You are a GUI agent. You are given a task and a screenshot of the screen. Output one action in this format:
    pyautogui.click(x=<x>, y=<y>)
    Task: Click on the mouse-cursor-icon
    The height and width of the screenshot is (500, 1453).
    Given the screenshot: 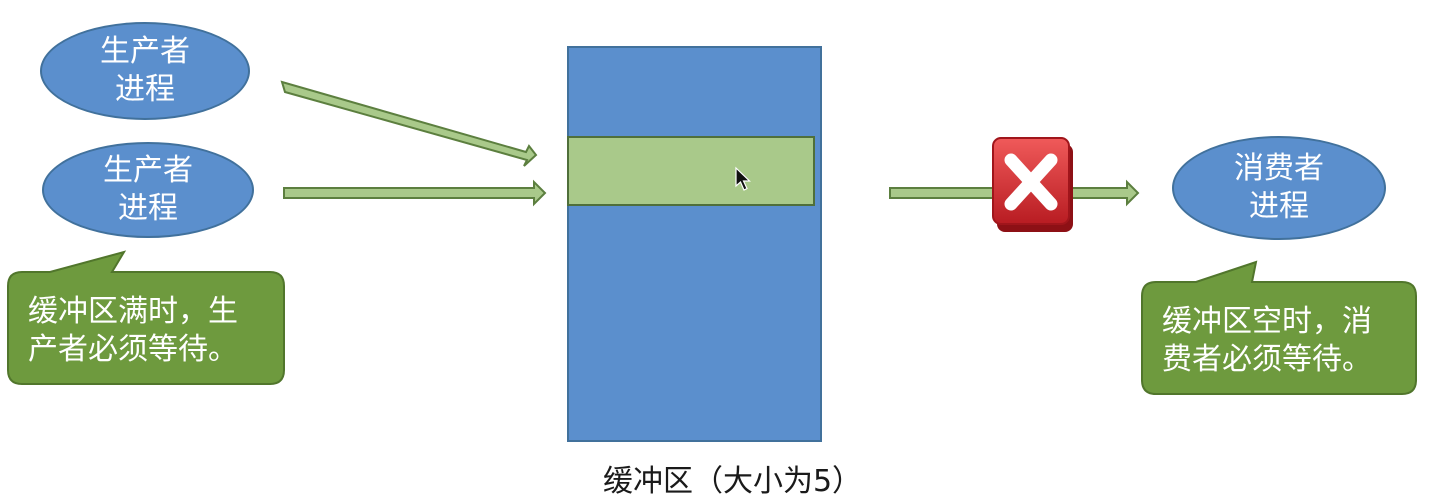 What is the action you would take?
    pyautogui.click(x=743, y=178)
    